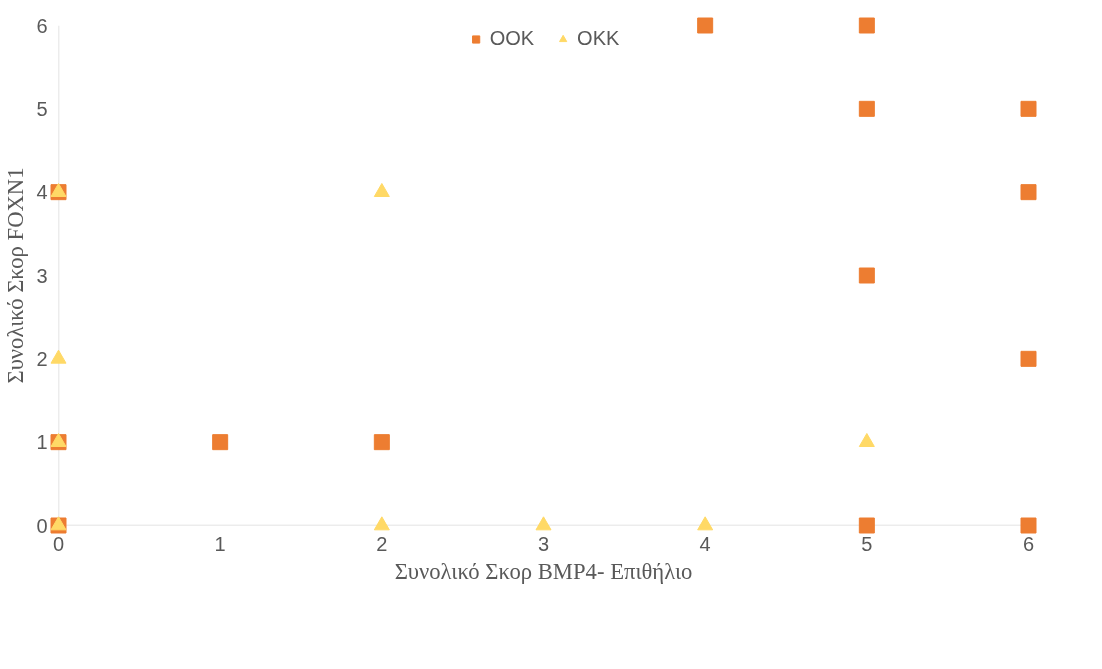  Describe the element at coordinates (543, 571) in the screenshot. I see `x-axis-title: Συνολικό Σκορ BMP4- Επιθήλιο` at that location.